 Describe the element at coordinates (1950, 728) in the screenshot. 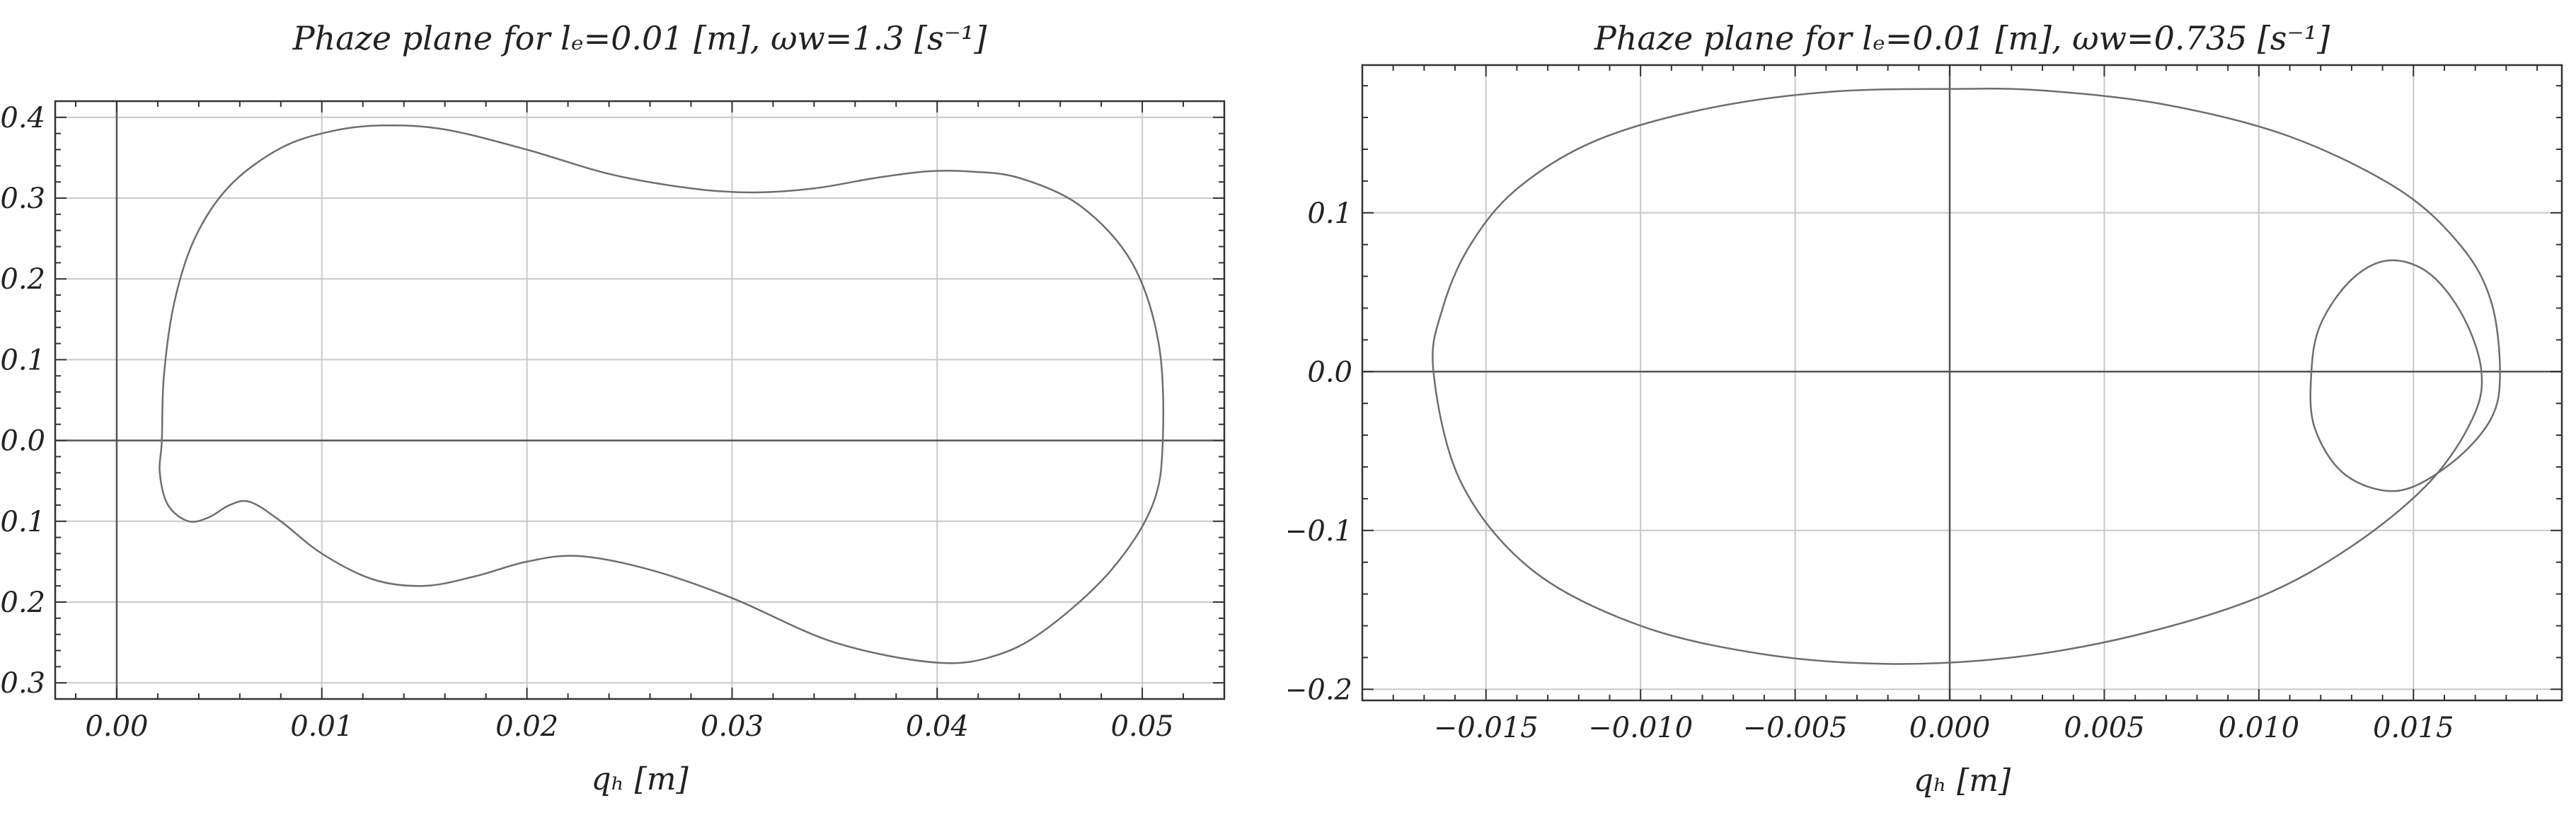

I see `x-tick-label: 0.000` at that location.